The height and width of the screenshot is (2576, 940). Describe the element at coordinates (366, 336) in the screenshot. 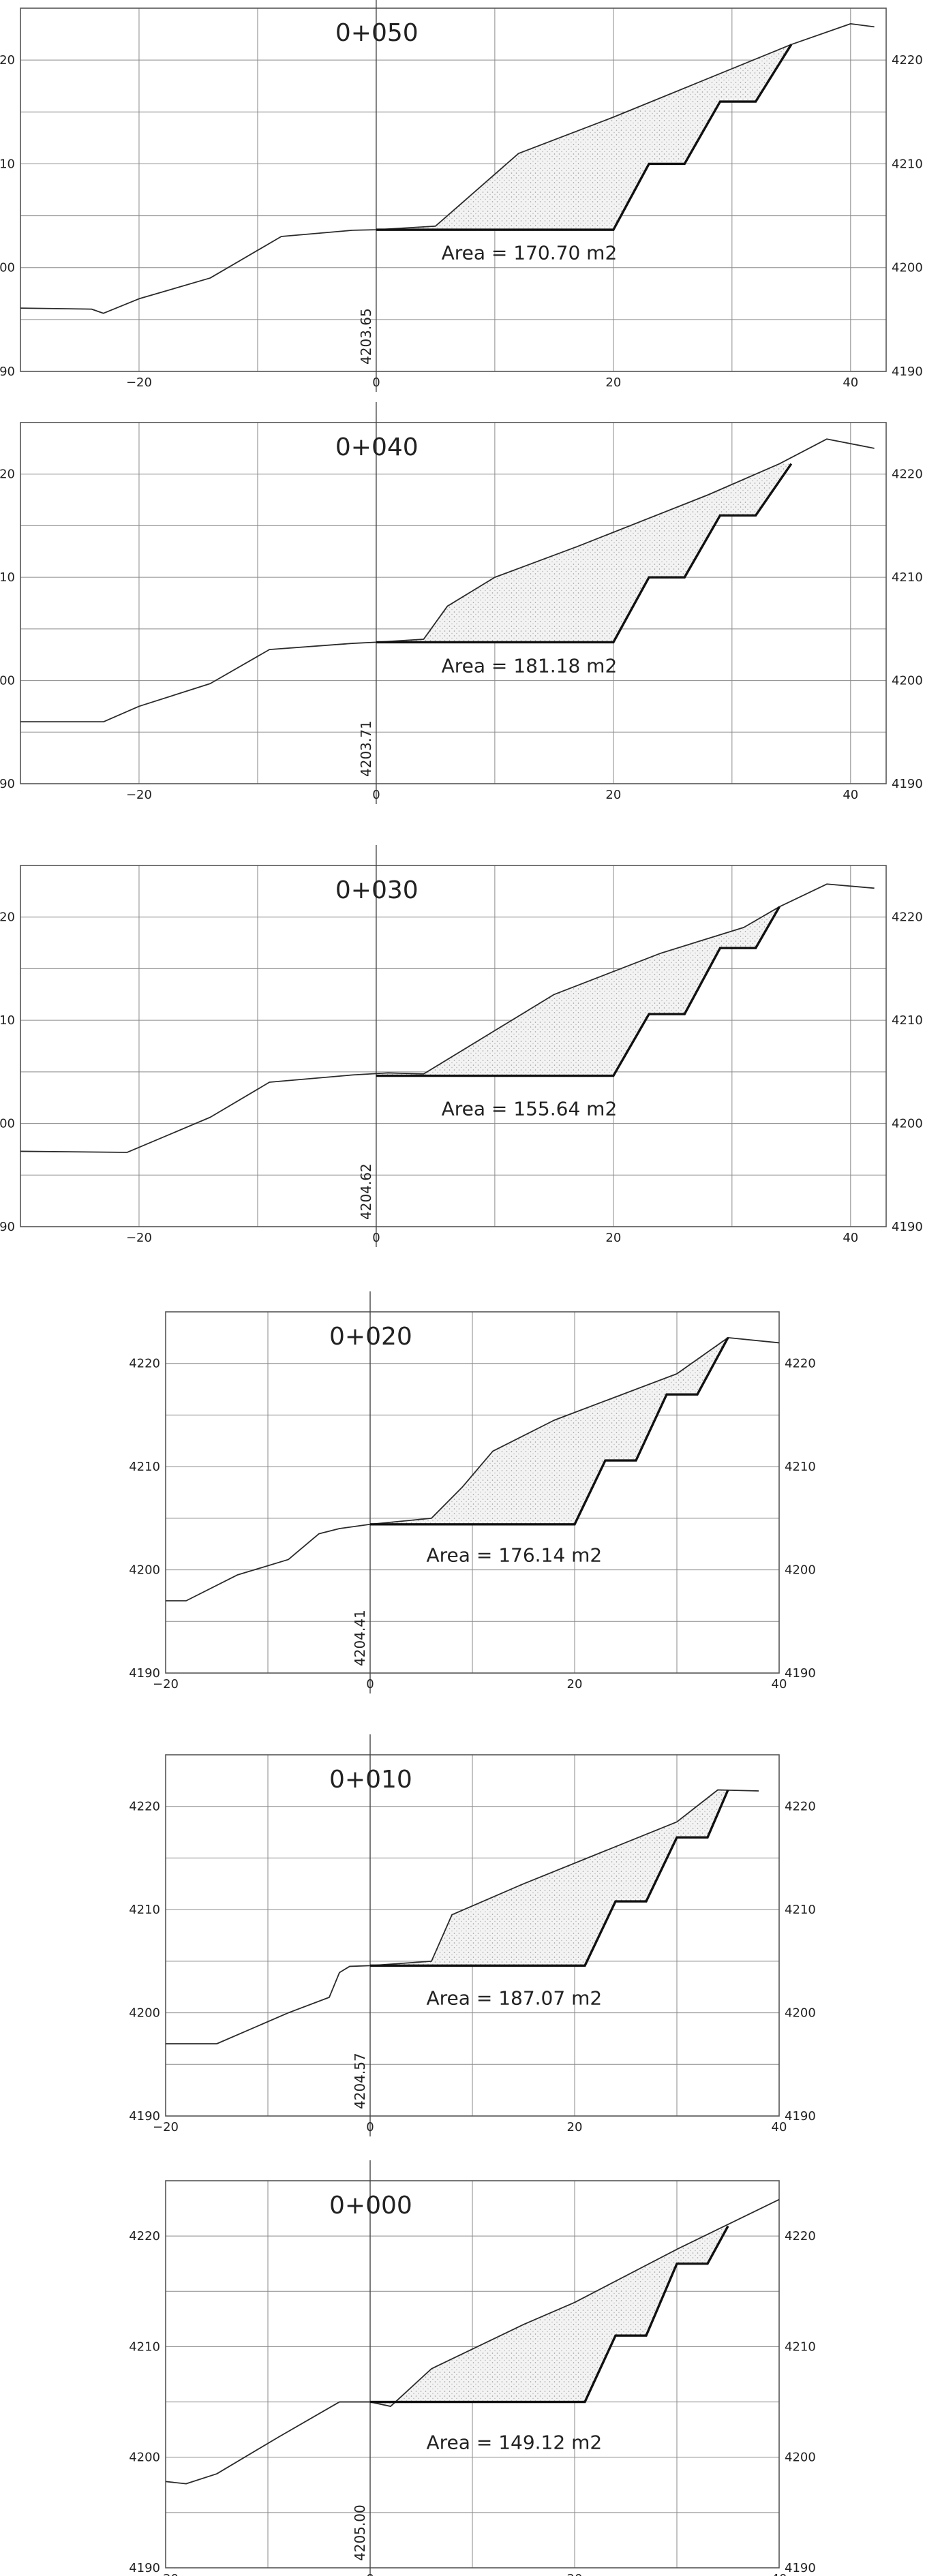

I see `centerline-elevation-label: 4203.65` at that location.